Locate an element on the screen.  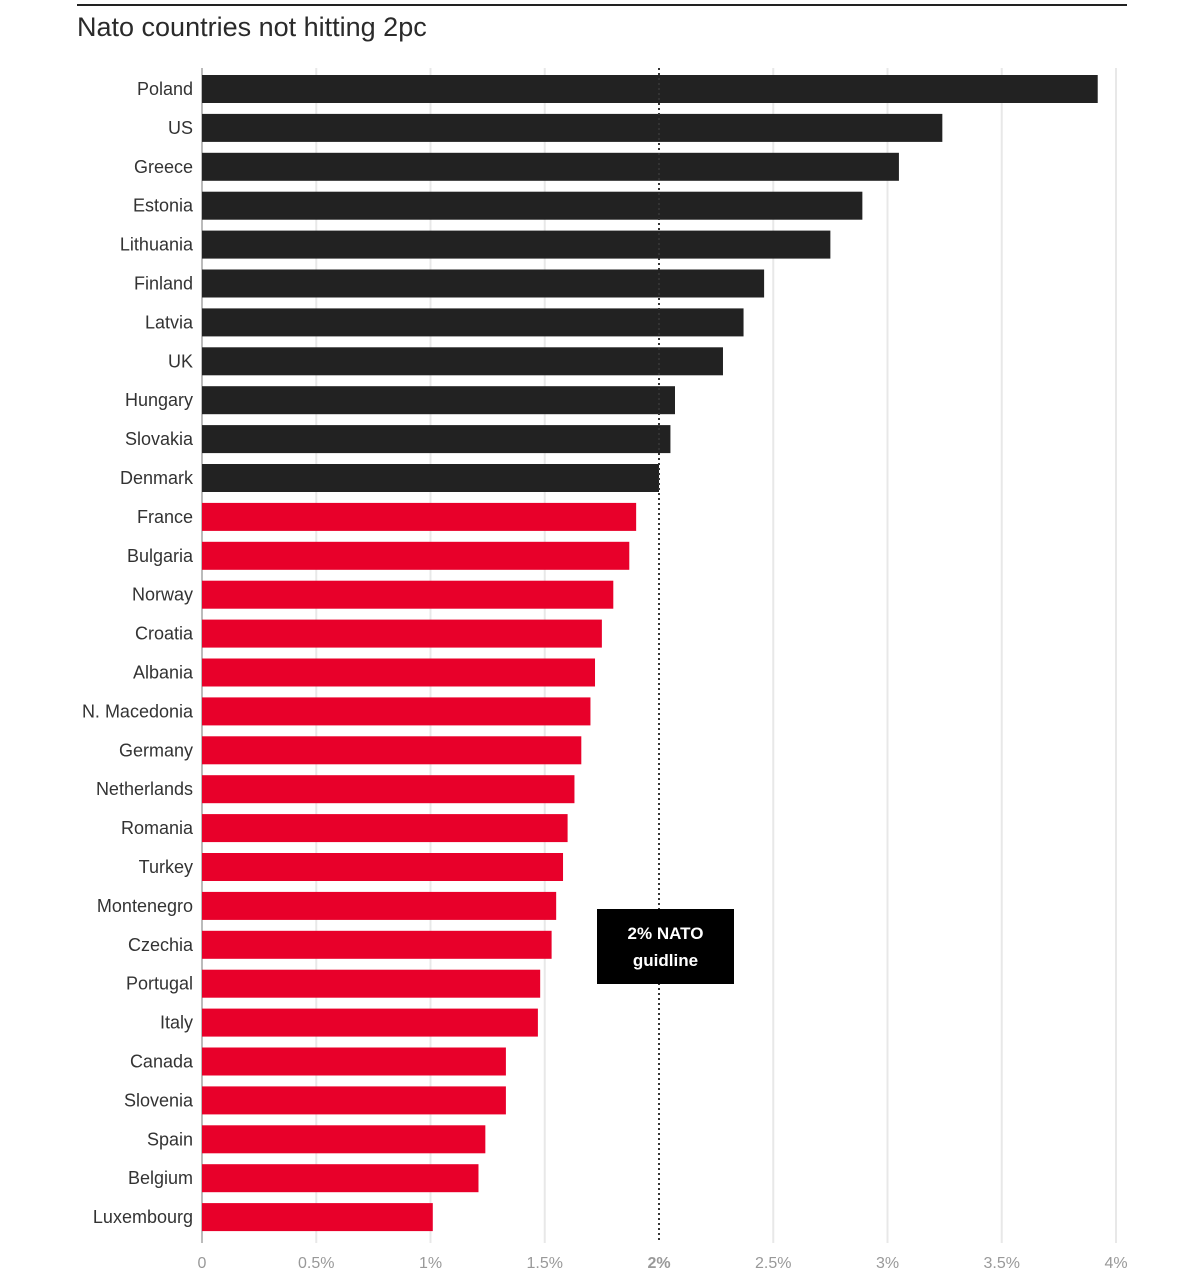
category-label: Italy is located at coordinates (176, 1023).